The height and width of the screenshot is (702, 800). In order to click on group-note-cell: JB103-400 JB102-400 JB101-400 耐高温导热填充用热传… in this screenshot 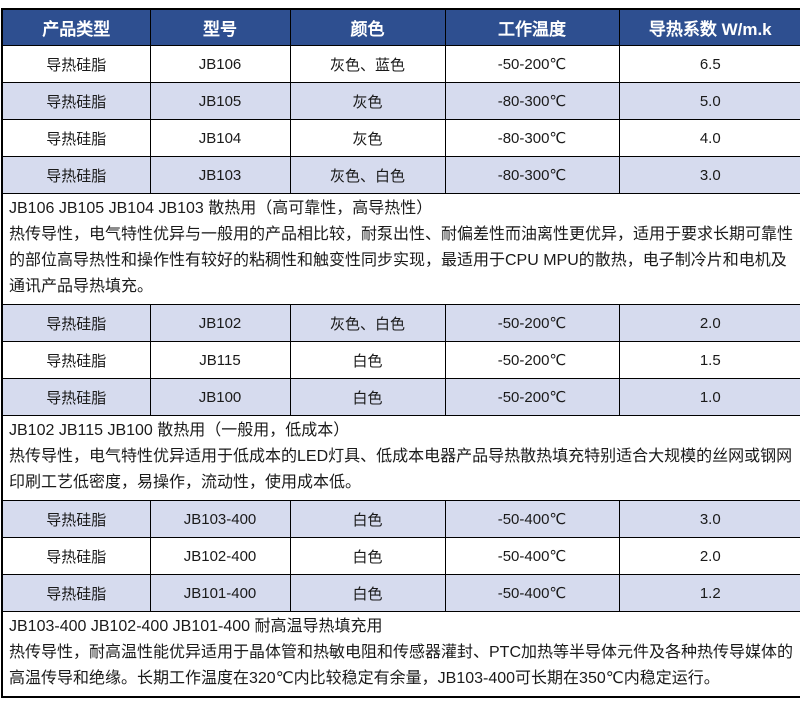, I will do `click(400, 654)`.